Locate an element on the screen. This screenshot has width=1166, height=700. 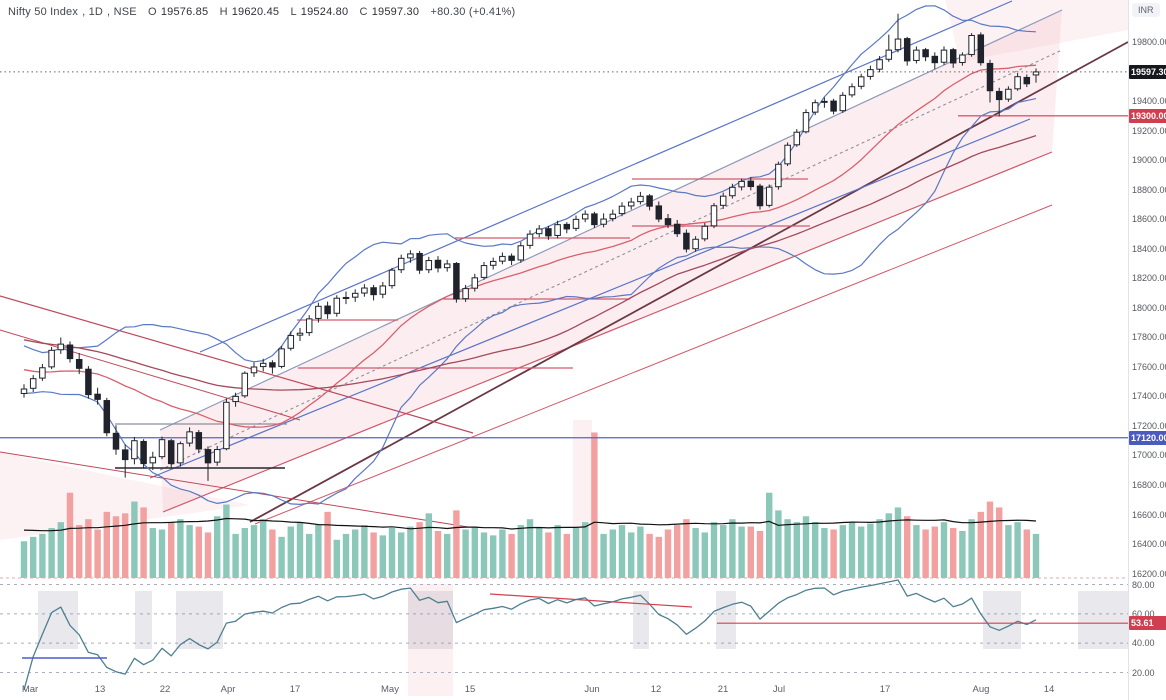
currency-label: INR is located at coordinates (1146, 10).